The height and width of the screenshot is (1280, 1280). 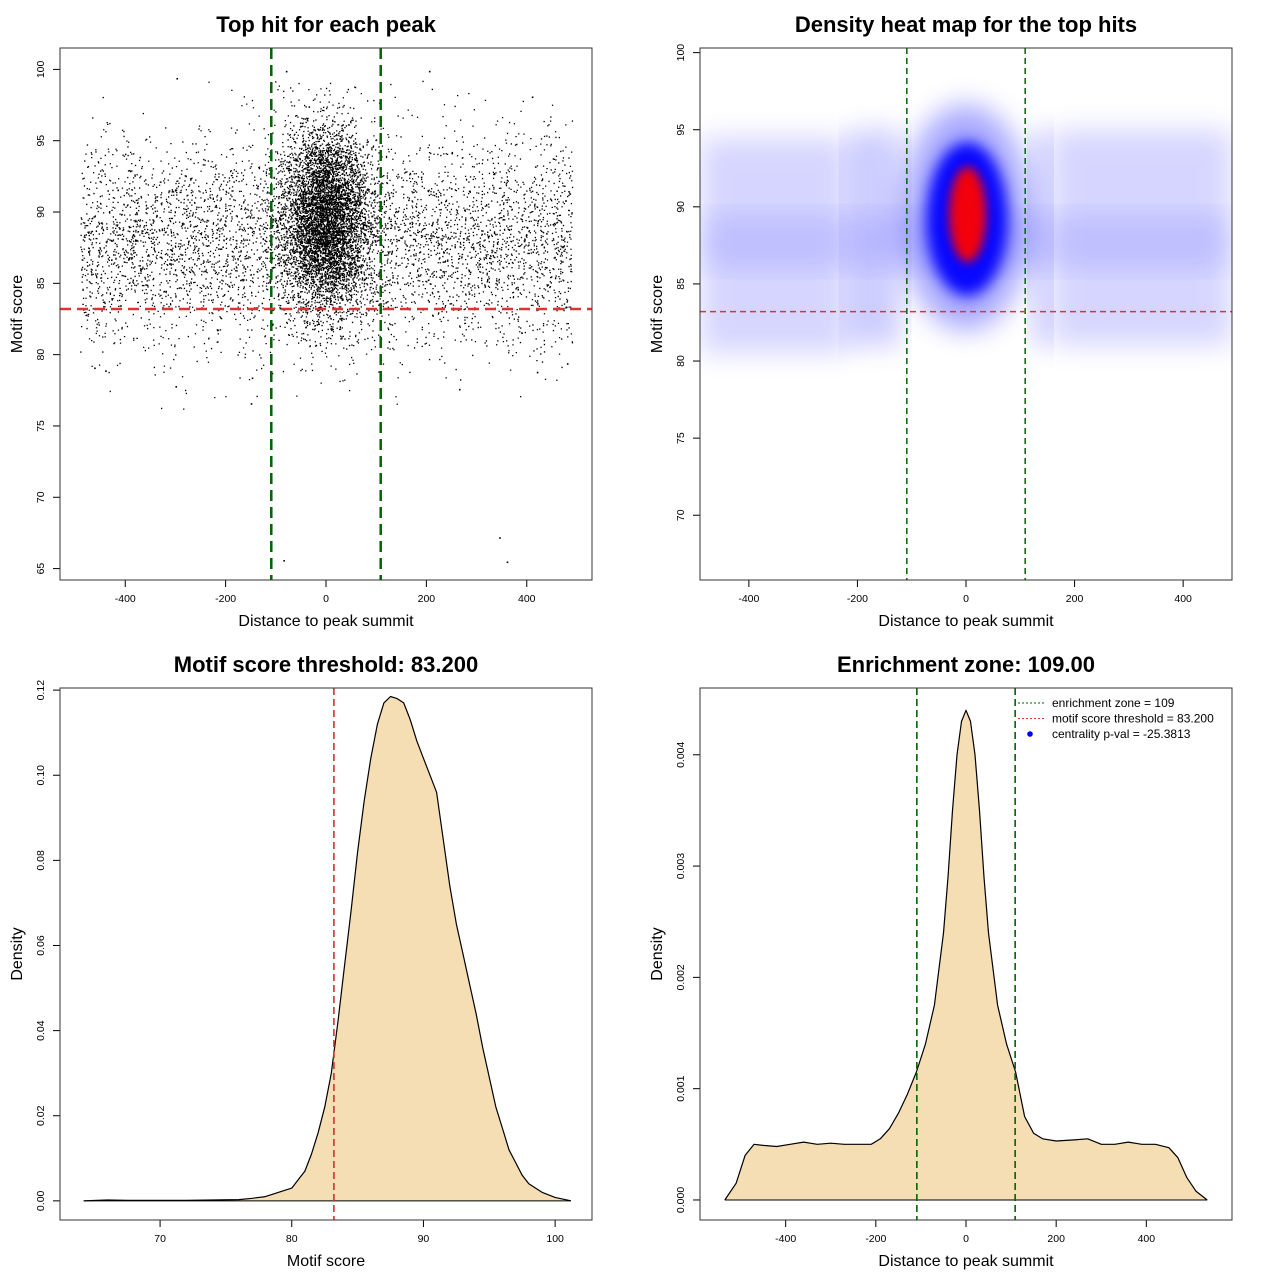 I want to click on chart-title: Density heat map for the top hits, so click(x=966, y=24).